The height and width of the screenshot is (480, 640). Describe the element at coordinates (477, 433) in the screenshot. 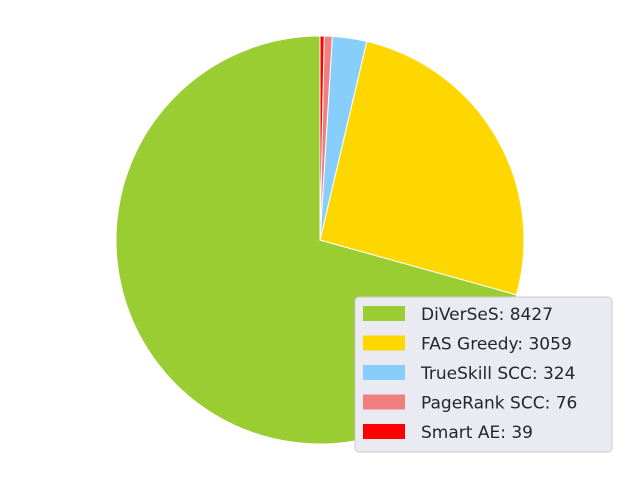

I see `legend-label-5: Smart AE: 39` at that location.